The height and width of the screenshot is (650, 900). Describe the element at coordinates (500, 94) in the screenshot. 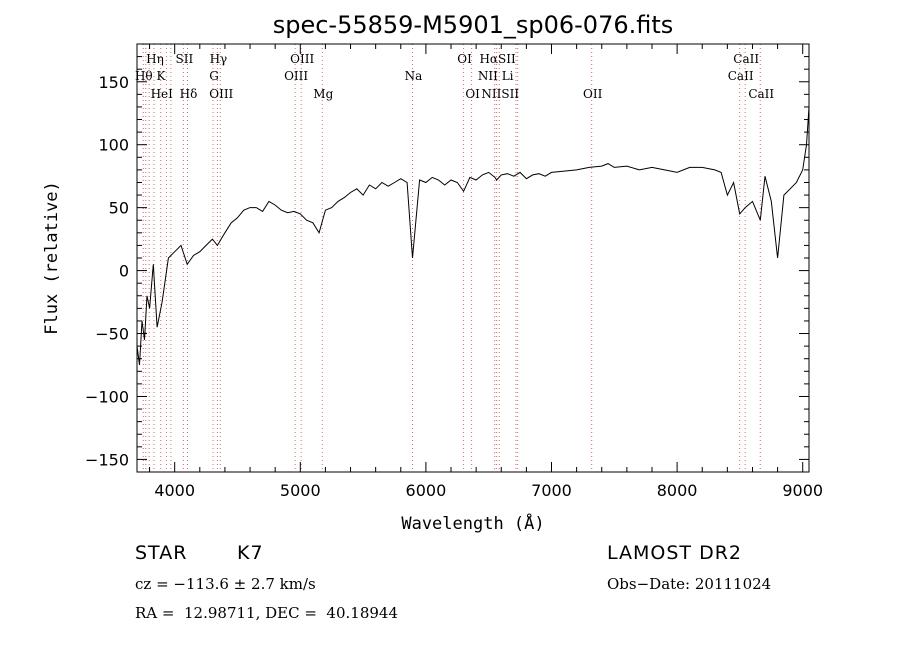

I see `marker-label: NIISII` at that location.